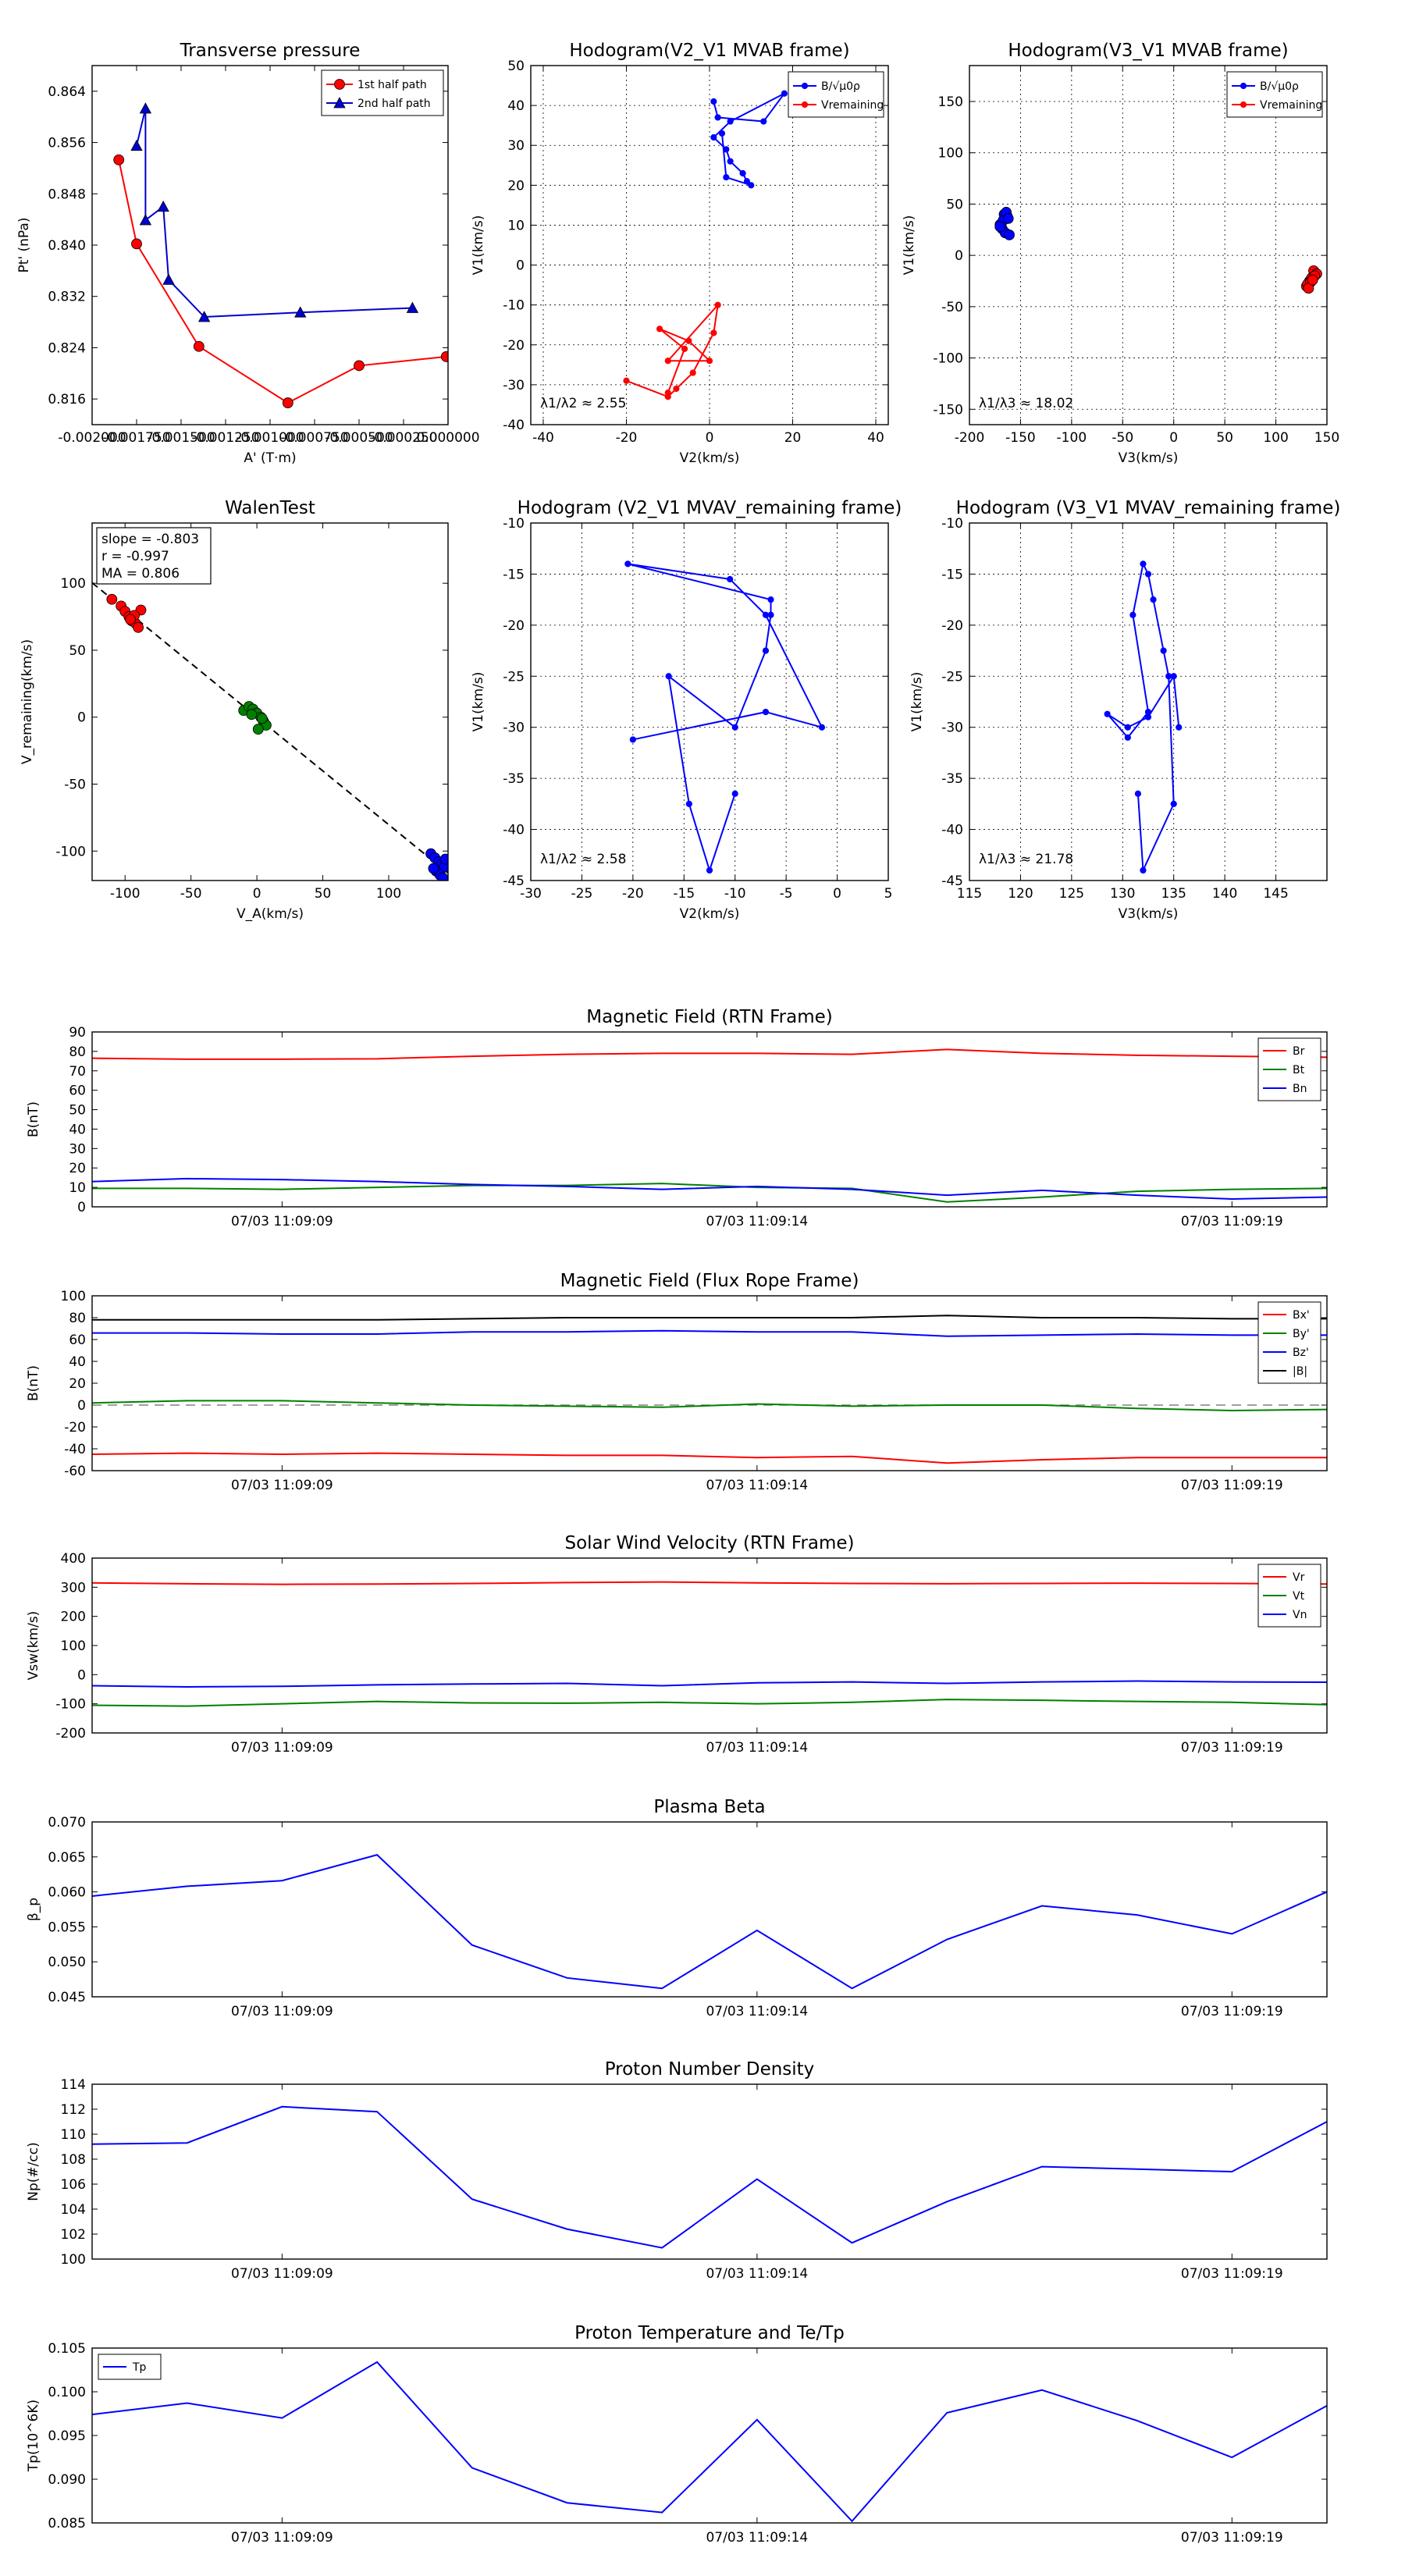 The image size is (1405, 2576). I want to click on y-tick-label: 30, so click(77, 1149).